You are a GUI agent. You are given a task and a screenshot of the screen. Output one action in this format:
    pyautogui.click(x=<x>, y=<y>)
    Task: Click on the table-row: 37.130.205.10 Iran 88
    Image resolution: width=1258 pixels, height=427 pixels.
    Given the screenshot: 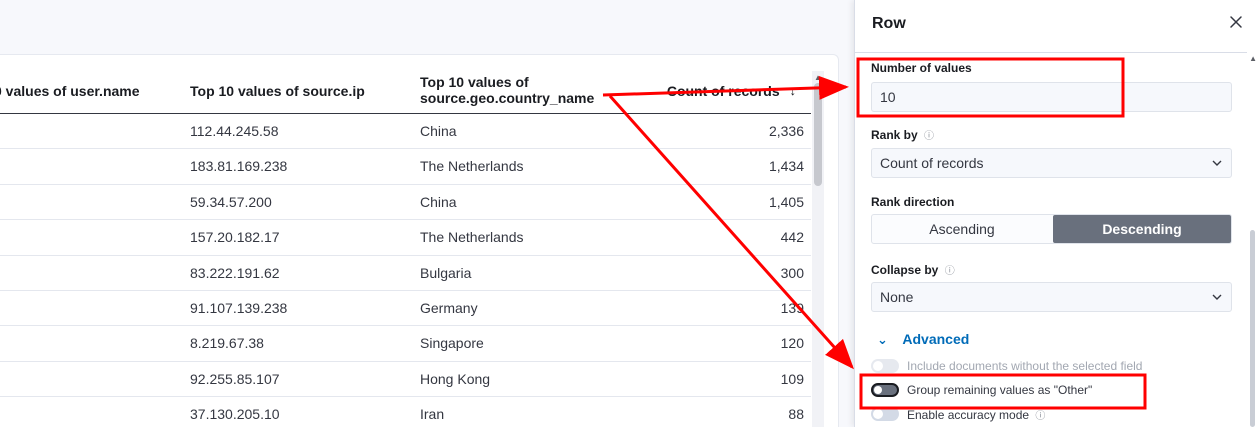 What is the action you would take?
    pyautogui.click(x=405, y=412)
    